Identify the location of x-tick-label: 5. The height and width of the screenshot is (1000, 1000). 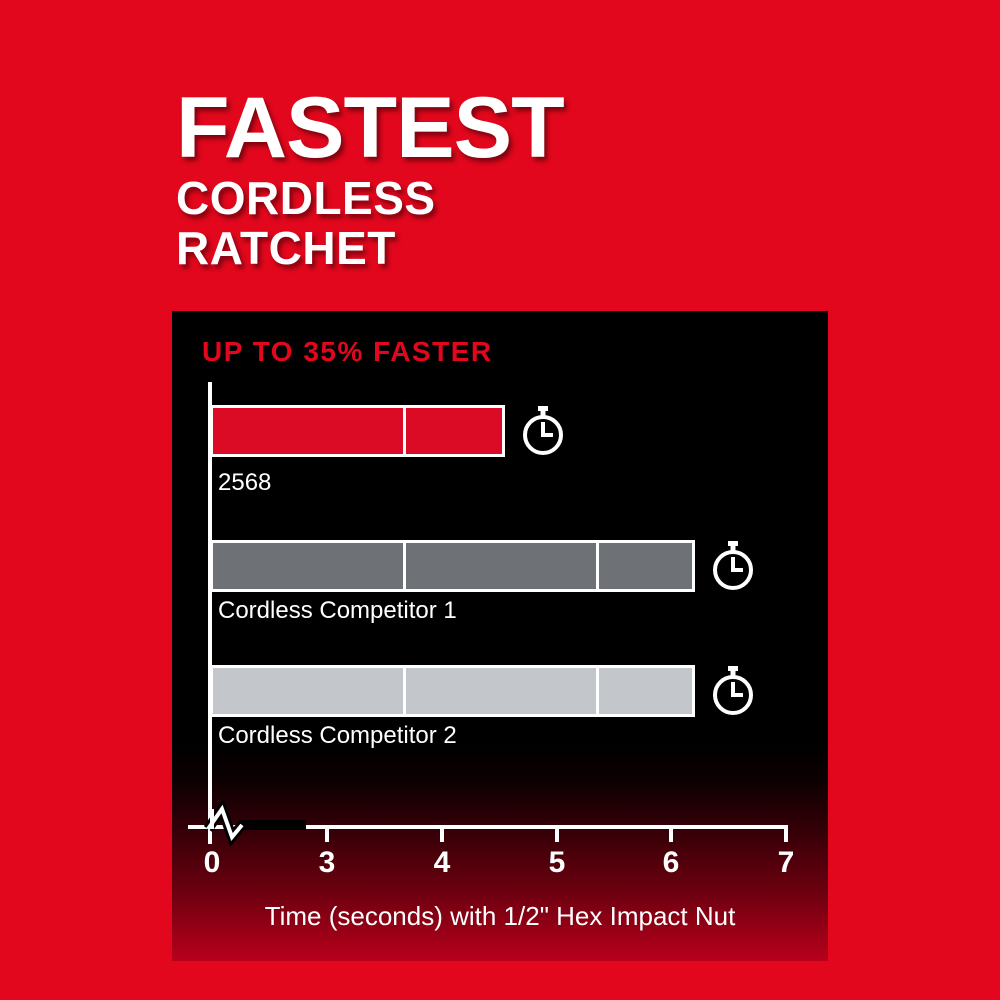
(557, 862).